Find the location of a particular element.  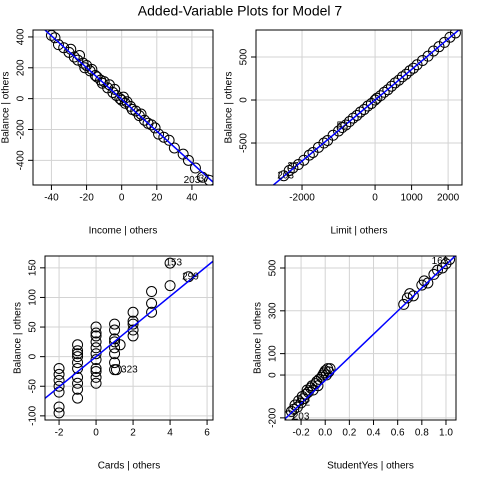

x-axis-label: Cards | others is located at coordinates (129, 466).